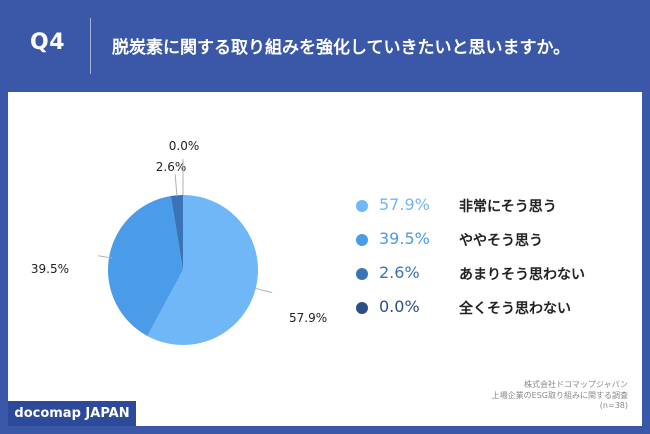  I want to click on legend-item-somewhat: 39.5% ややそう思う, so click(491, 240).